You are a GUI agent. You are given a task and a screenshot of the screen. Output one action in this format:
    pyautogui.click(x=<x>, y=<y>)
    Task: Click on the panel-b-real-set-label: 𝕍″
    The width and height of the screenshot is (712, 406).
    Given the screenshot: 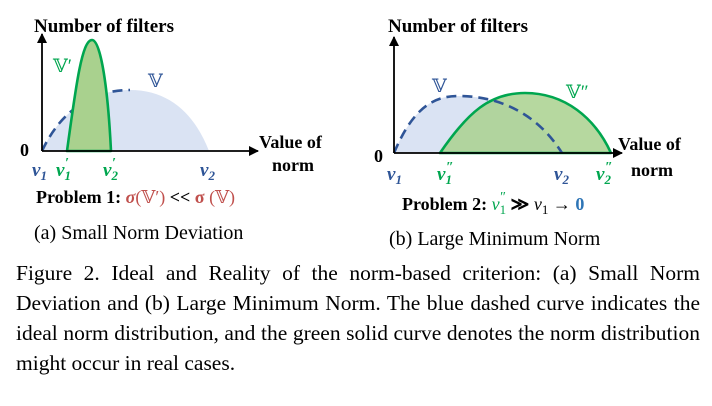 What is the action you would take?
    pyautogui.click(x=577, y=92)
    